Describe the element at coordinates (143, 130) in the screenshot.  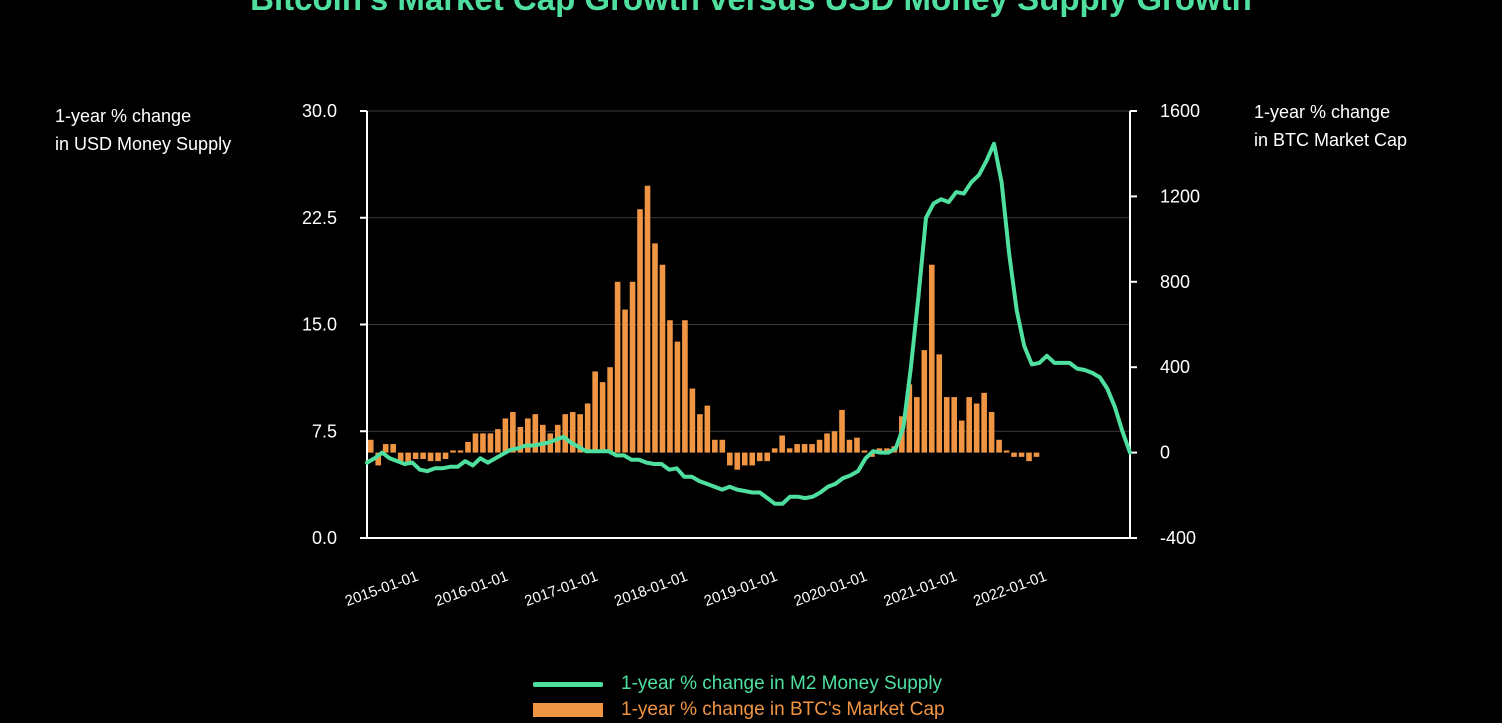
I see `left-axis-title: 1-year % change in USD Money Supply` at that location.